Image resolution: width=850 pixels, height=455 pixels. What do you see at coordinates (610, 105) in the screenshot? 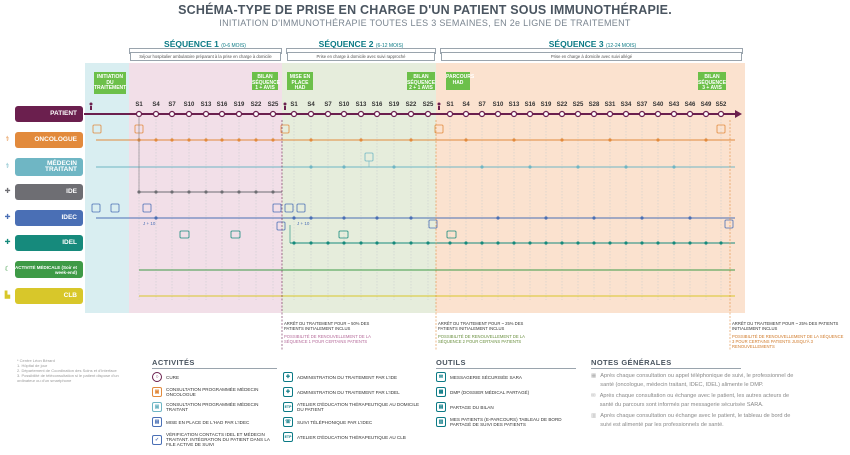
I see `week-label: S31` at bounding box center [610, 105].